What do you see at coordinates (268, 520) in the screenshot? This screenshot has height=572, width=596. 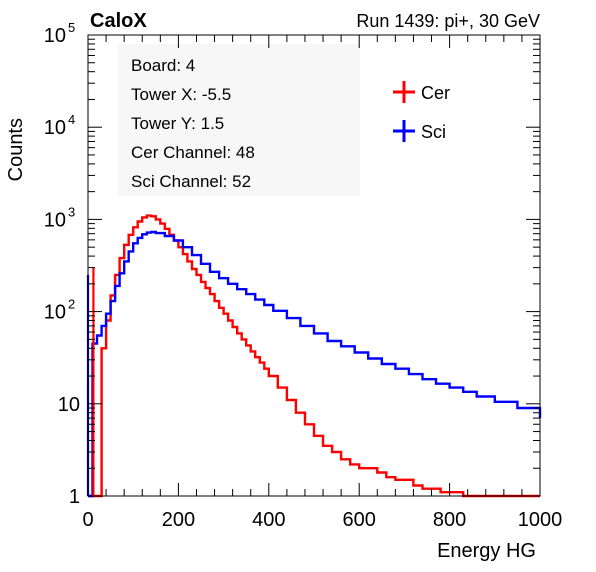 I see `x-tick-label: 400` at bounding box center [268, 520].